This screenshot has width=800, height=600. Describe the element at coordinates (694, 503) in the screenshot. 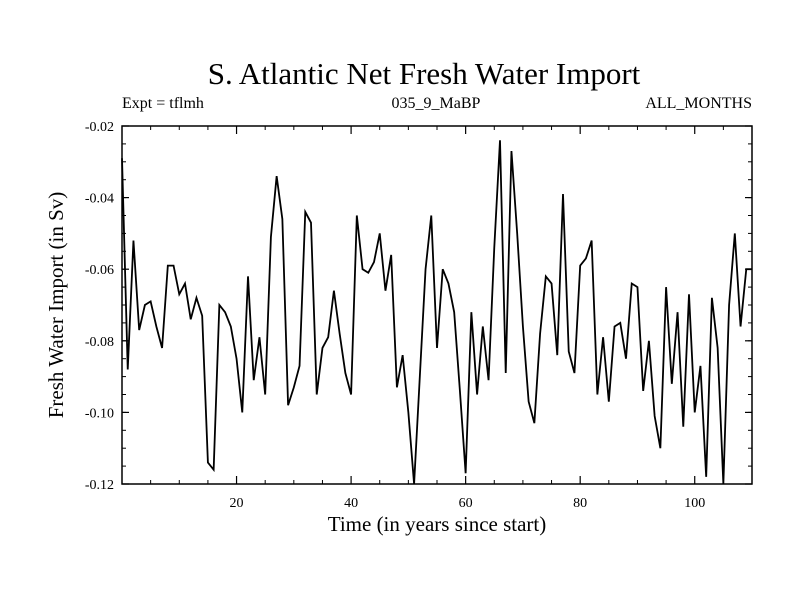

I see `x-tick-label: 100` at that location.